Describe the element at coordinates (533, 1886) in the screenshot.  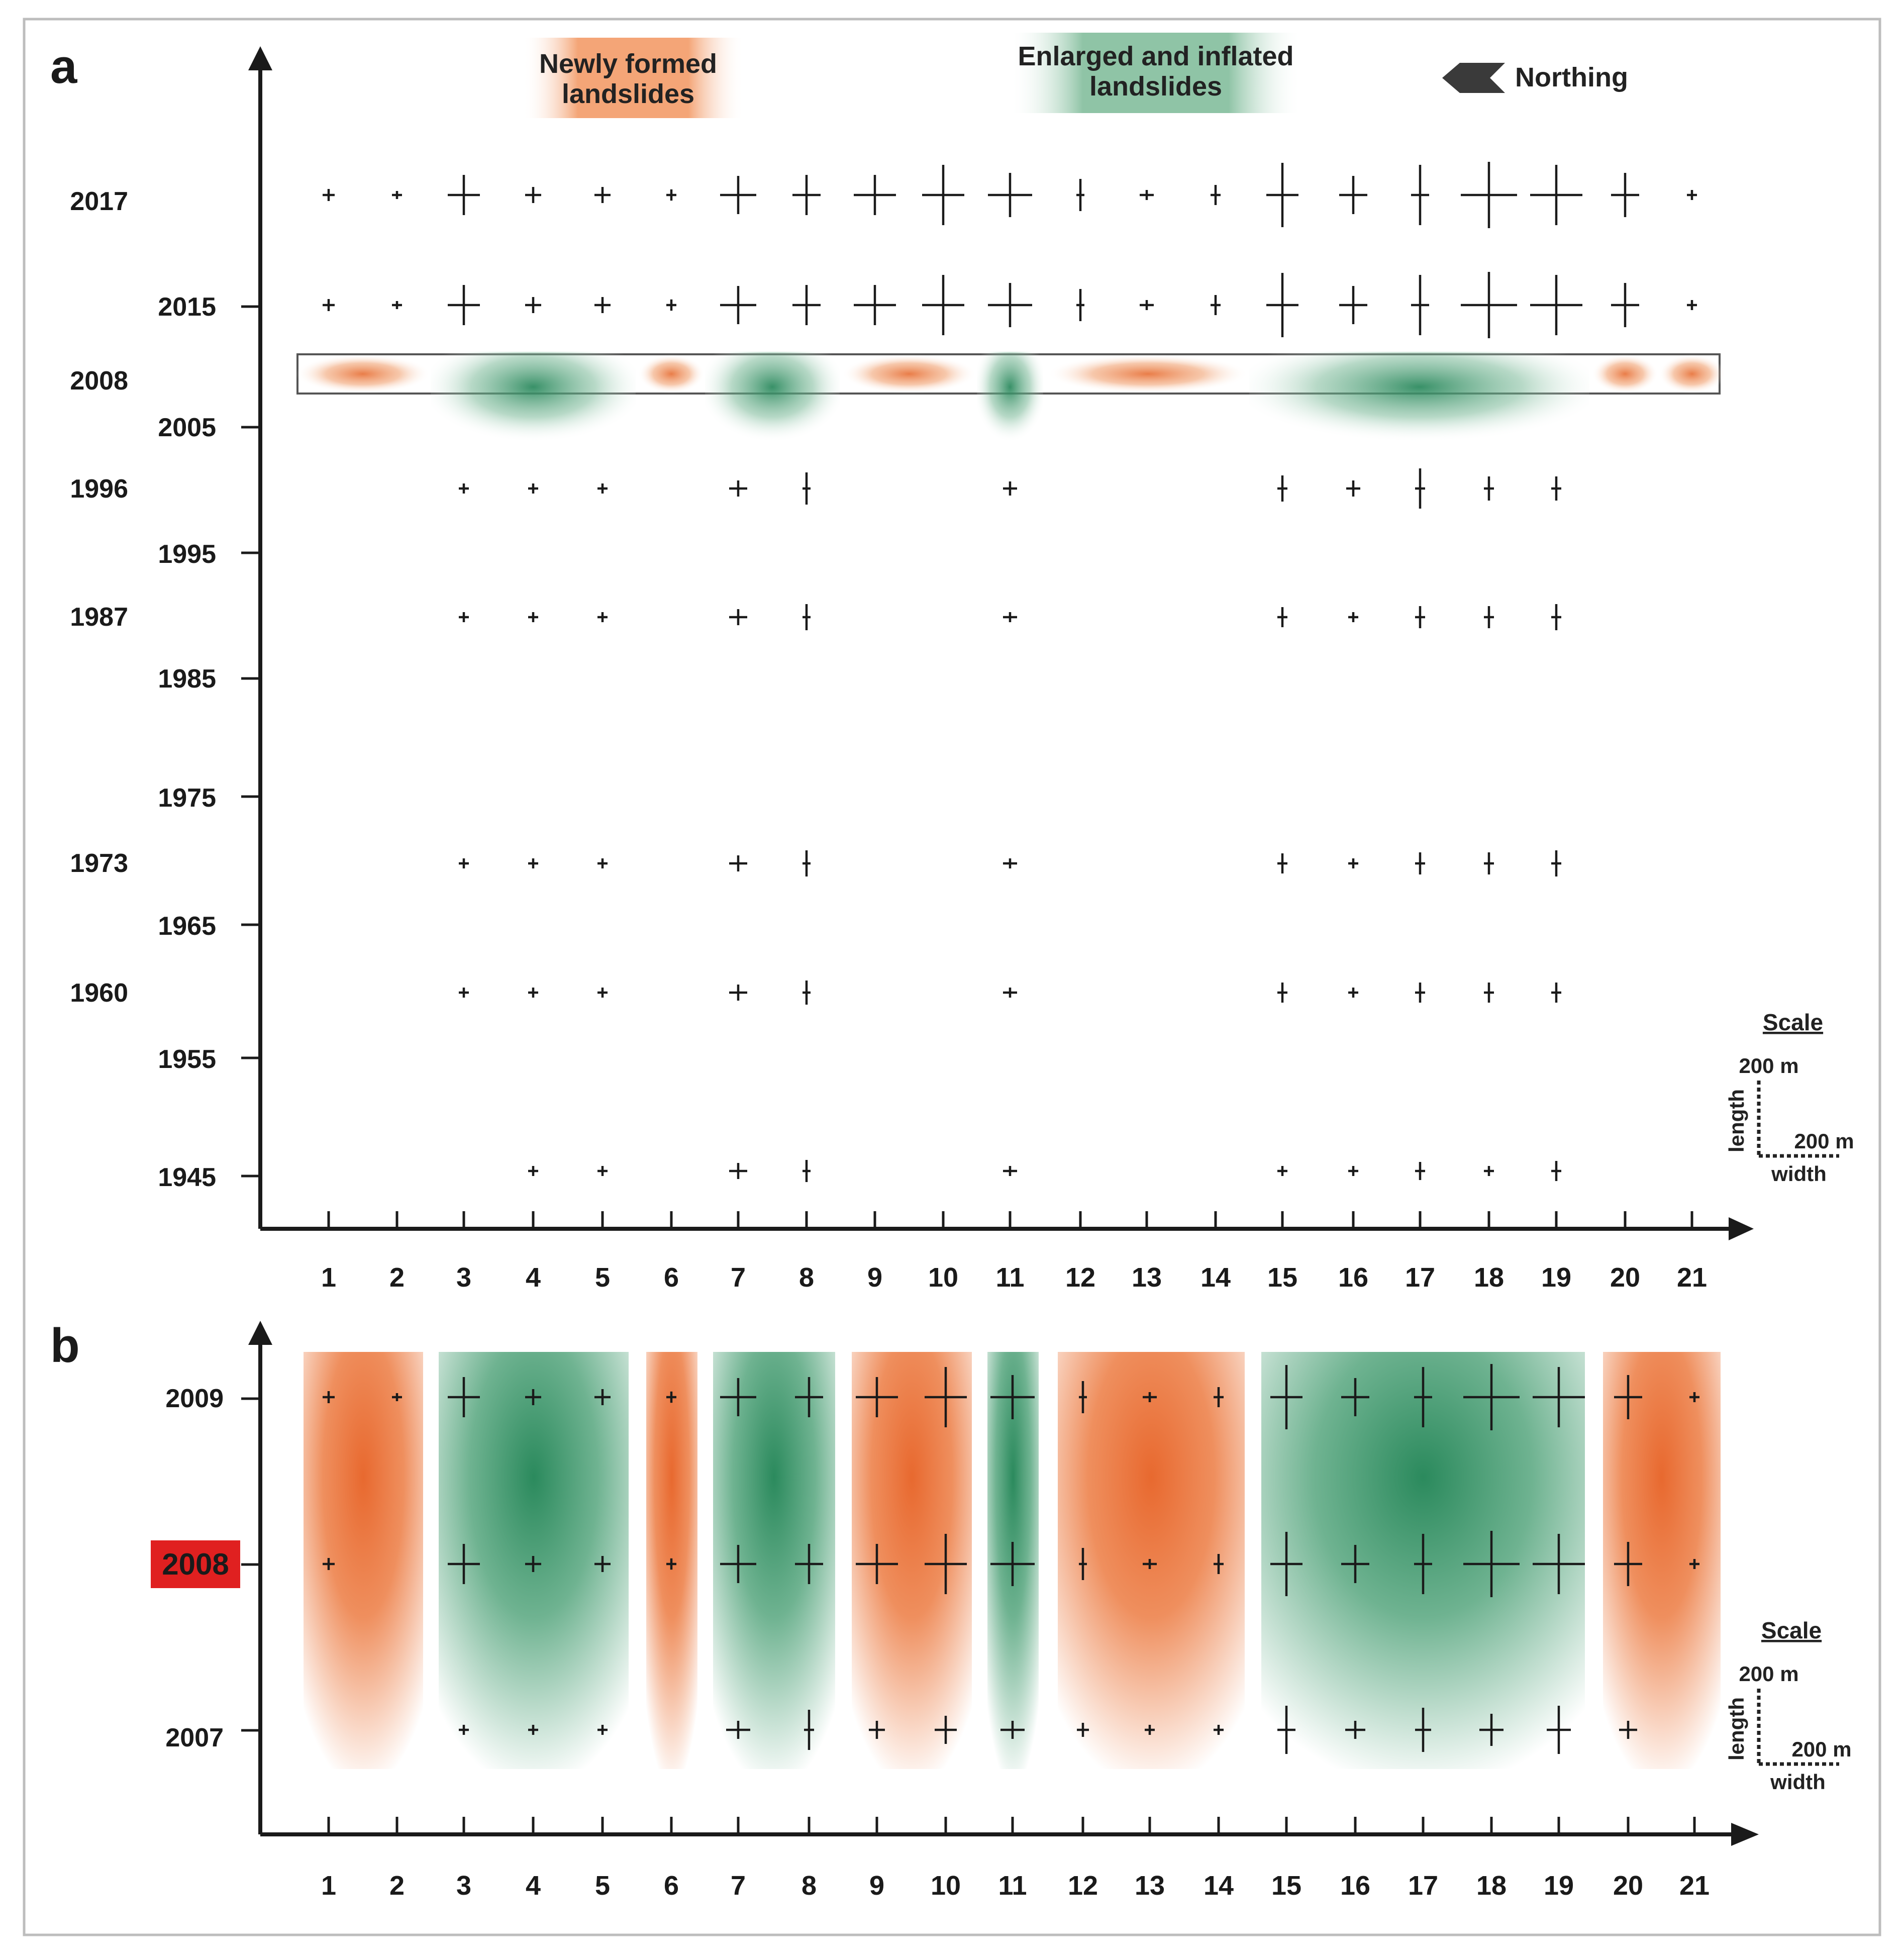
I see `x-label: 4` at that location.